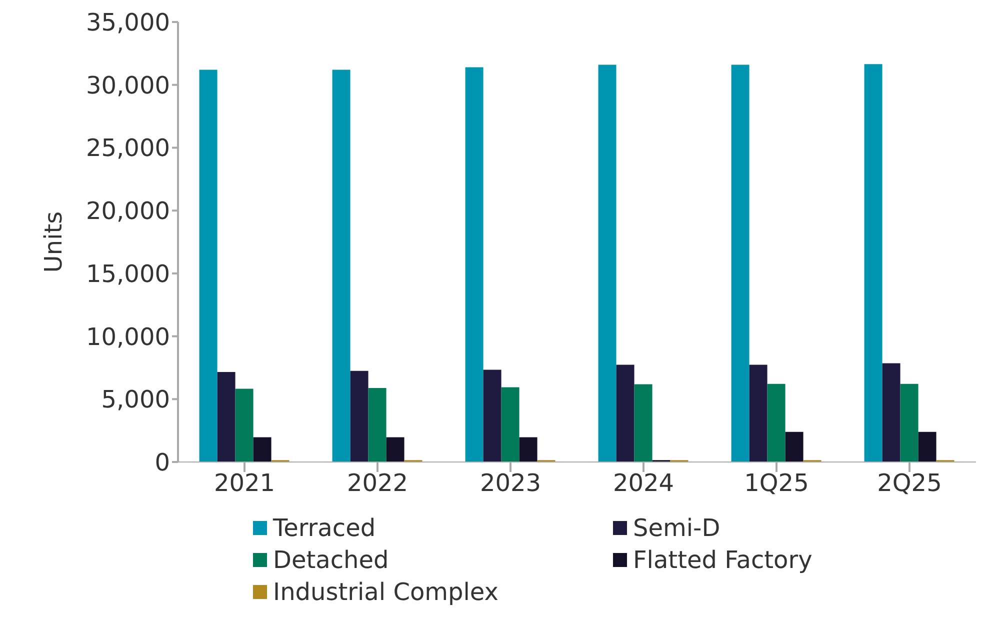 The image size is (986, 617). Describe the element at coordinates (722, 560) in the screenshot. I see `legend-label: Flatted Factory` at that location.